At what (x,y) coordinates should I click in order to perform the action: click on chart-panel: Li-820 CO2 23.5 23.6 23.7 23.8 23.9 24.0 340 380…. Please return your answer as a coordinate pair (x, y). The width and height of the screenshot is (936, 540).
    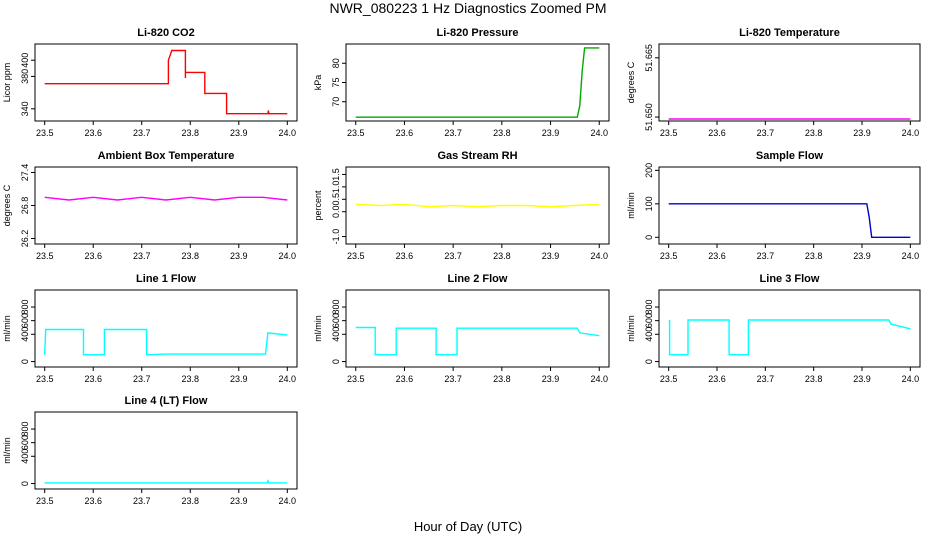
    Looking at the image, I should click on (150, 82).